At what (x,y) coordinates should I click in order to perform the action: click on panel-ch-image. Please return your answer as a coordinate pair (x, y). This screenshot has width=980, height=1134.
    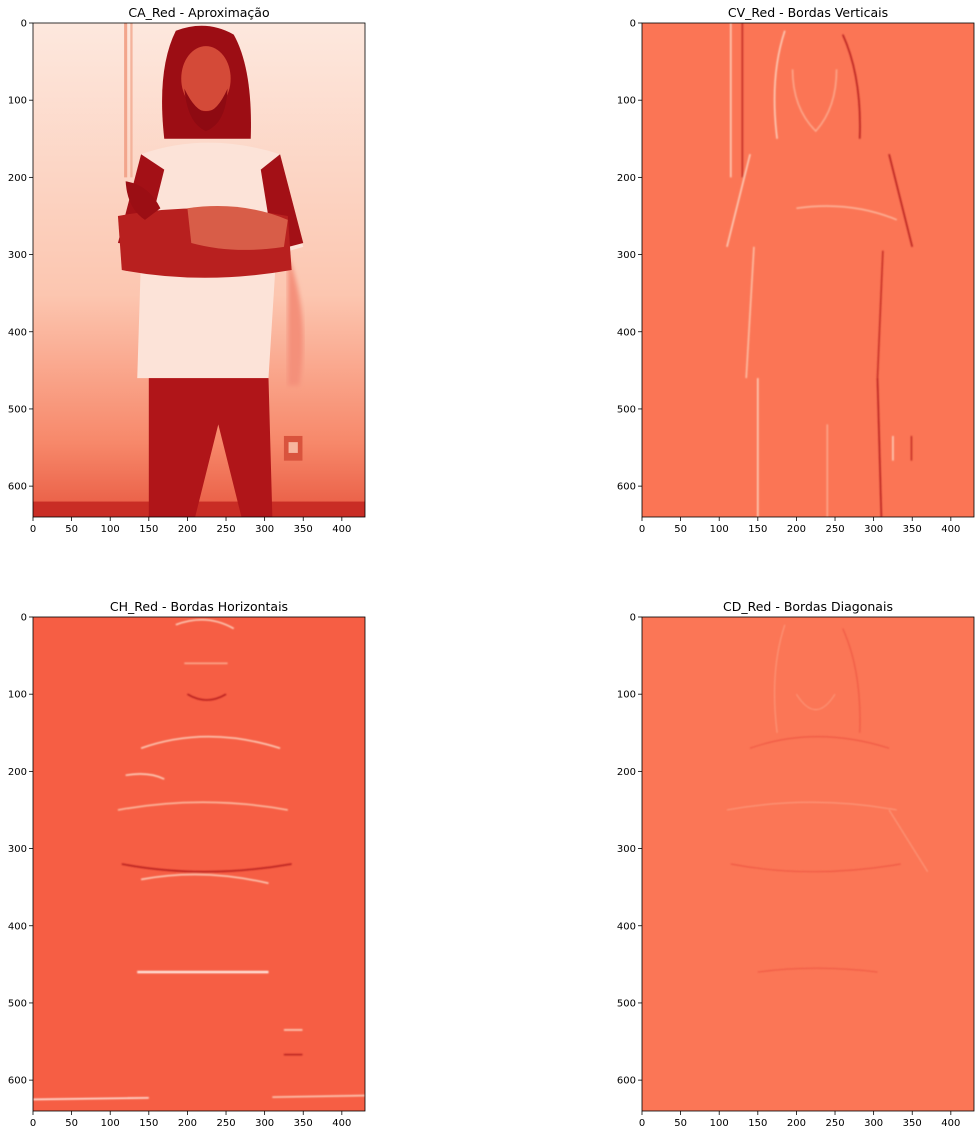
    Looking at the image, I should click on (199, 864).